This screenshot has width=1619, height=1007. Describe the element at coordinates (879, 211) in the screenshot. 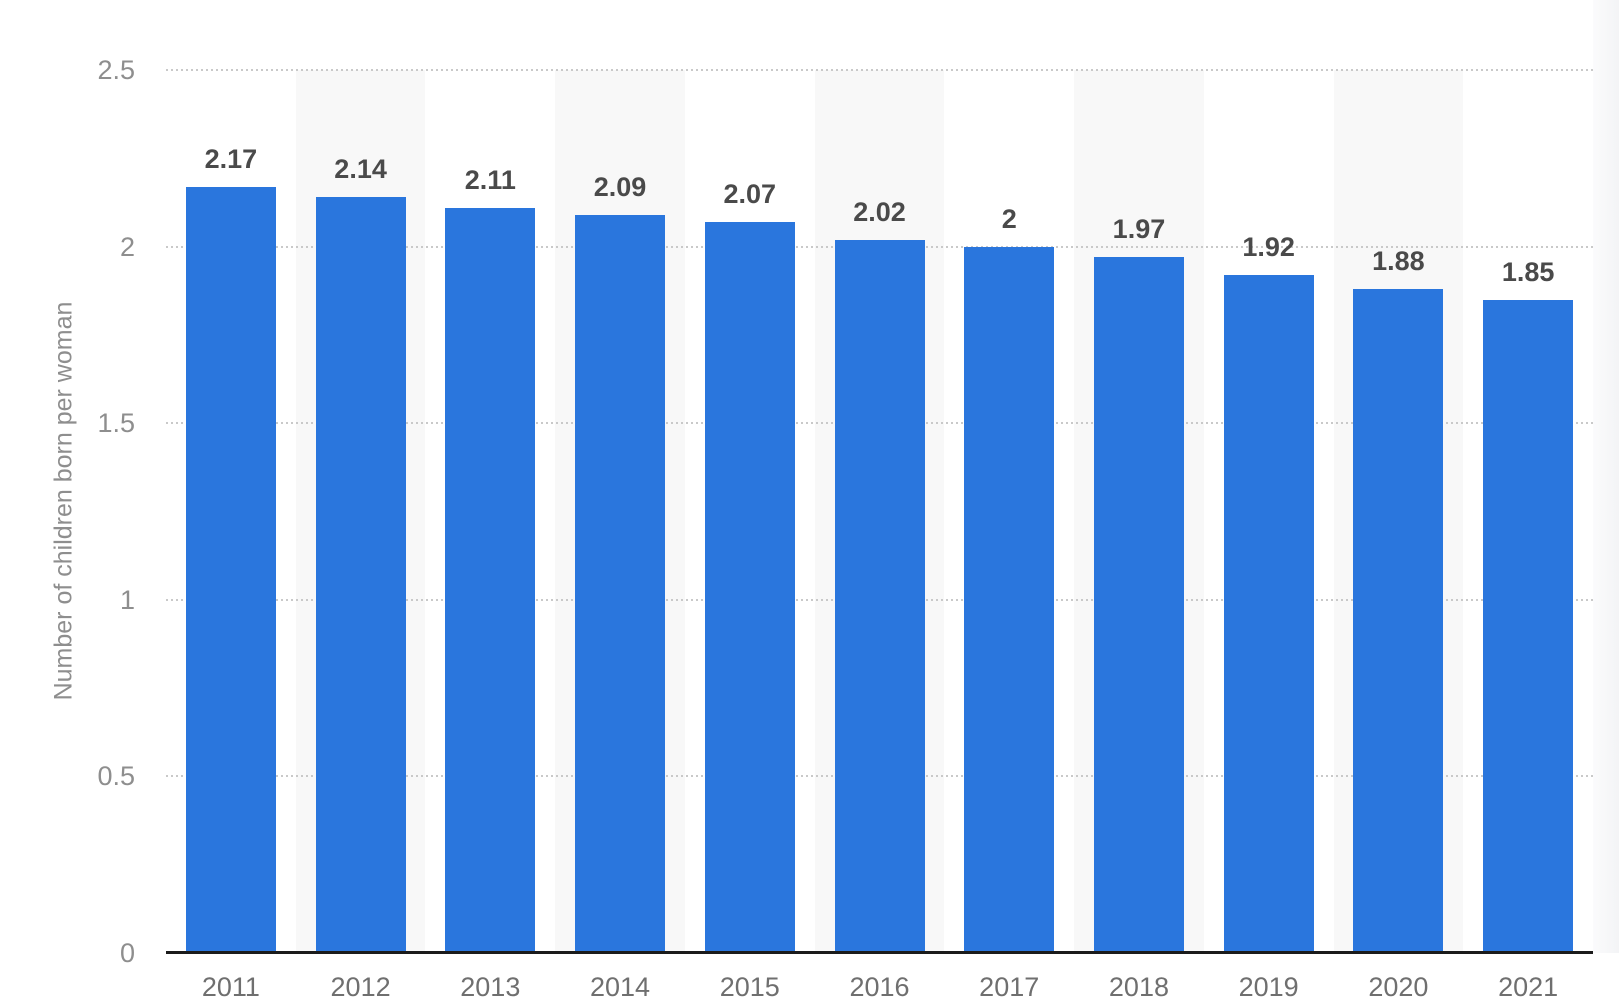

I see `bar-value-label-2016: 2.02` at that location.